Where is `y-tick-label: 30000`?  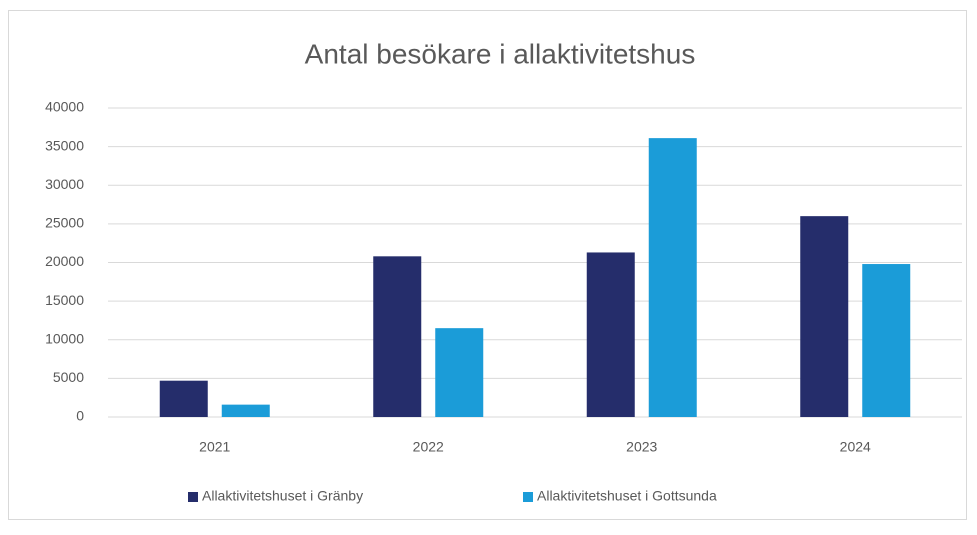 y-tick-label: 30000 is located at coordinates (64, 184).